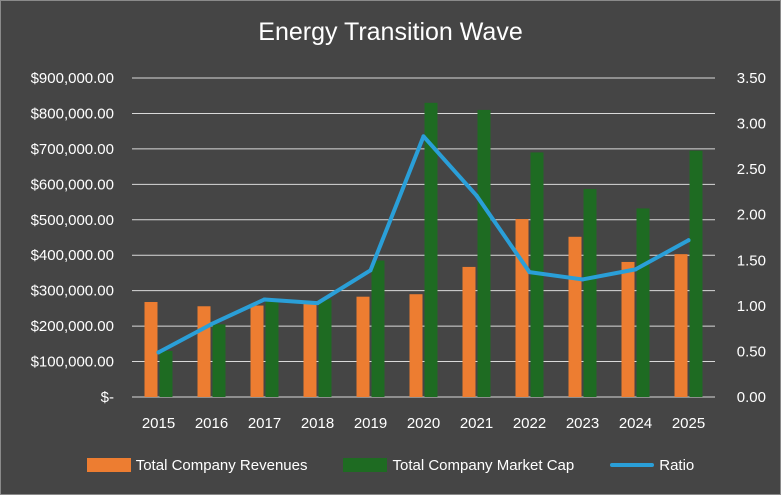 The height and width of the screenshot is (495, 781). What do you see at coordinates (221, 465) in the screenshot?
I see `legend-label-revenues: Total Company Revenues` at bounding box center [221, 465].